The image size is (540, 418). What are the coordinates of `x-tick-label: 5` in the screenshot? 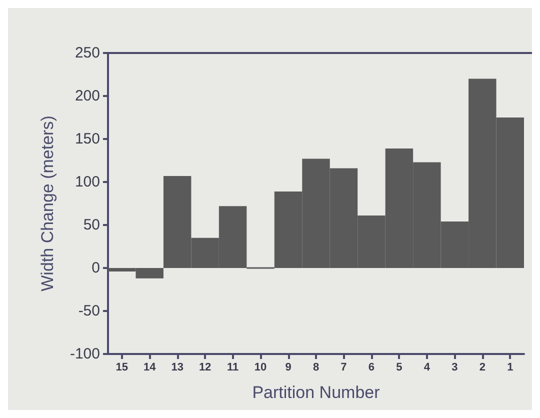 It's located at (399, 368).